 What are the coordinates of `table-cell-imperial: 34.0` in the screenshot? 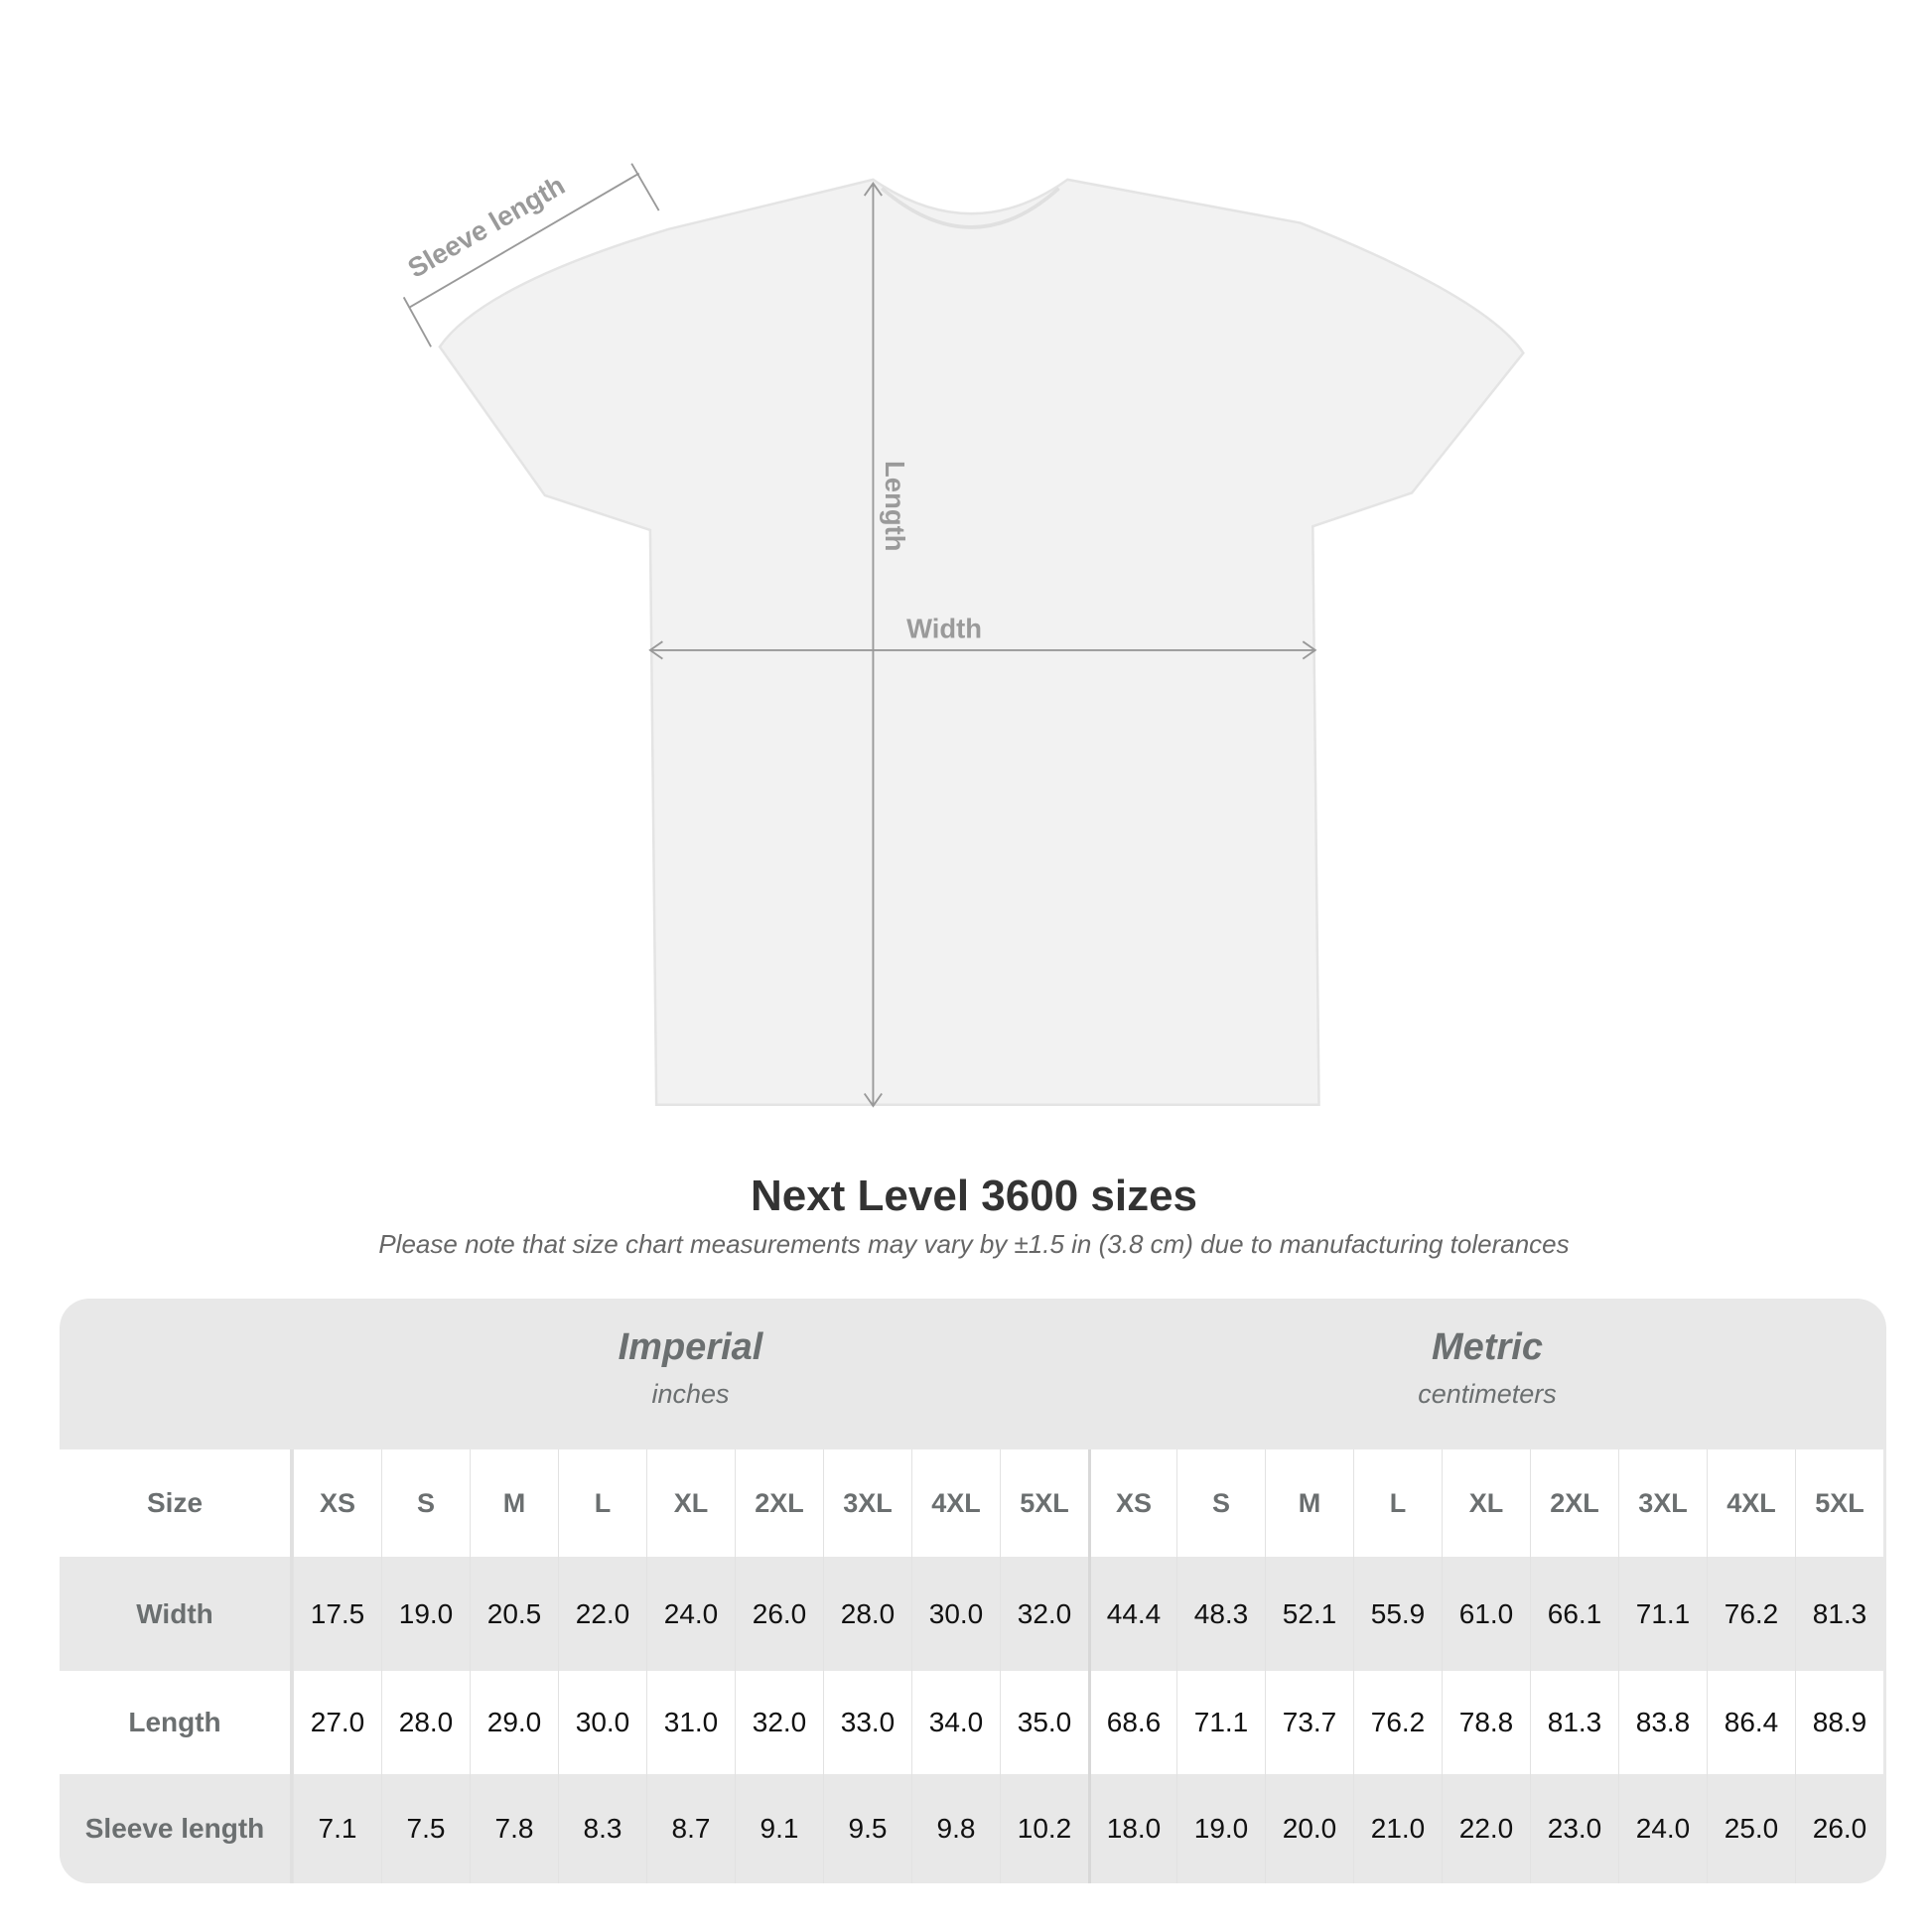 It's located at (955, 1722).